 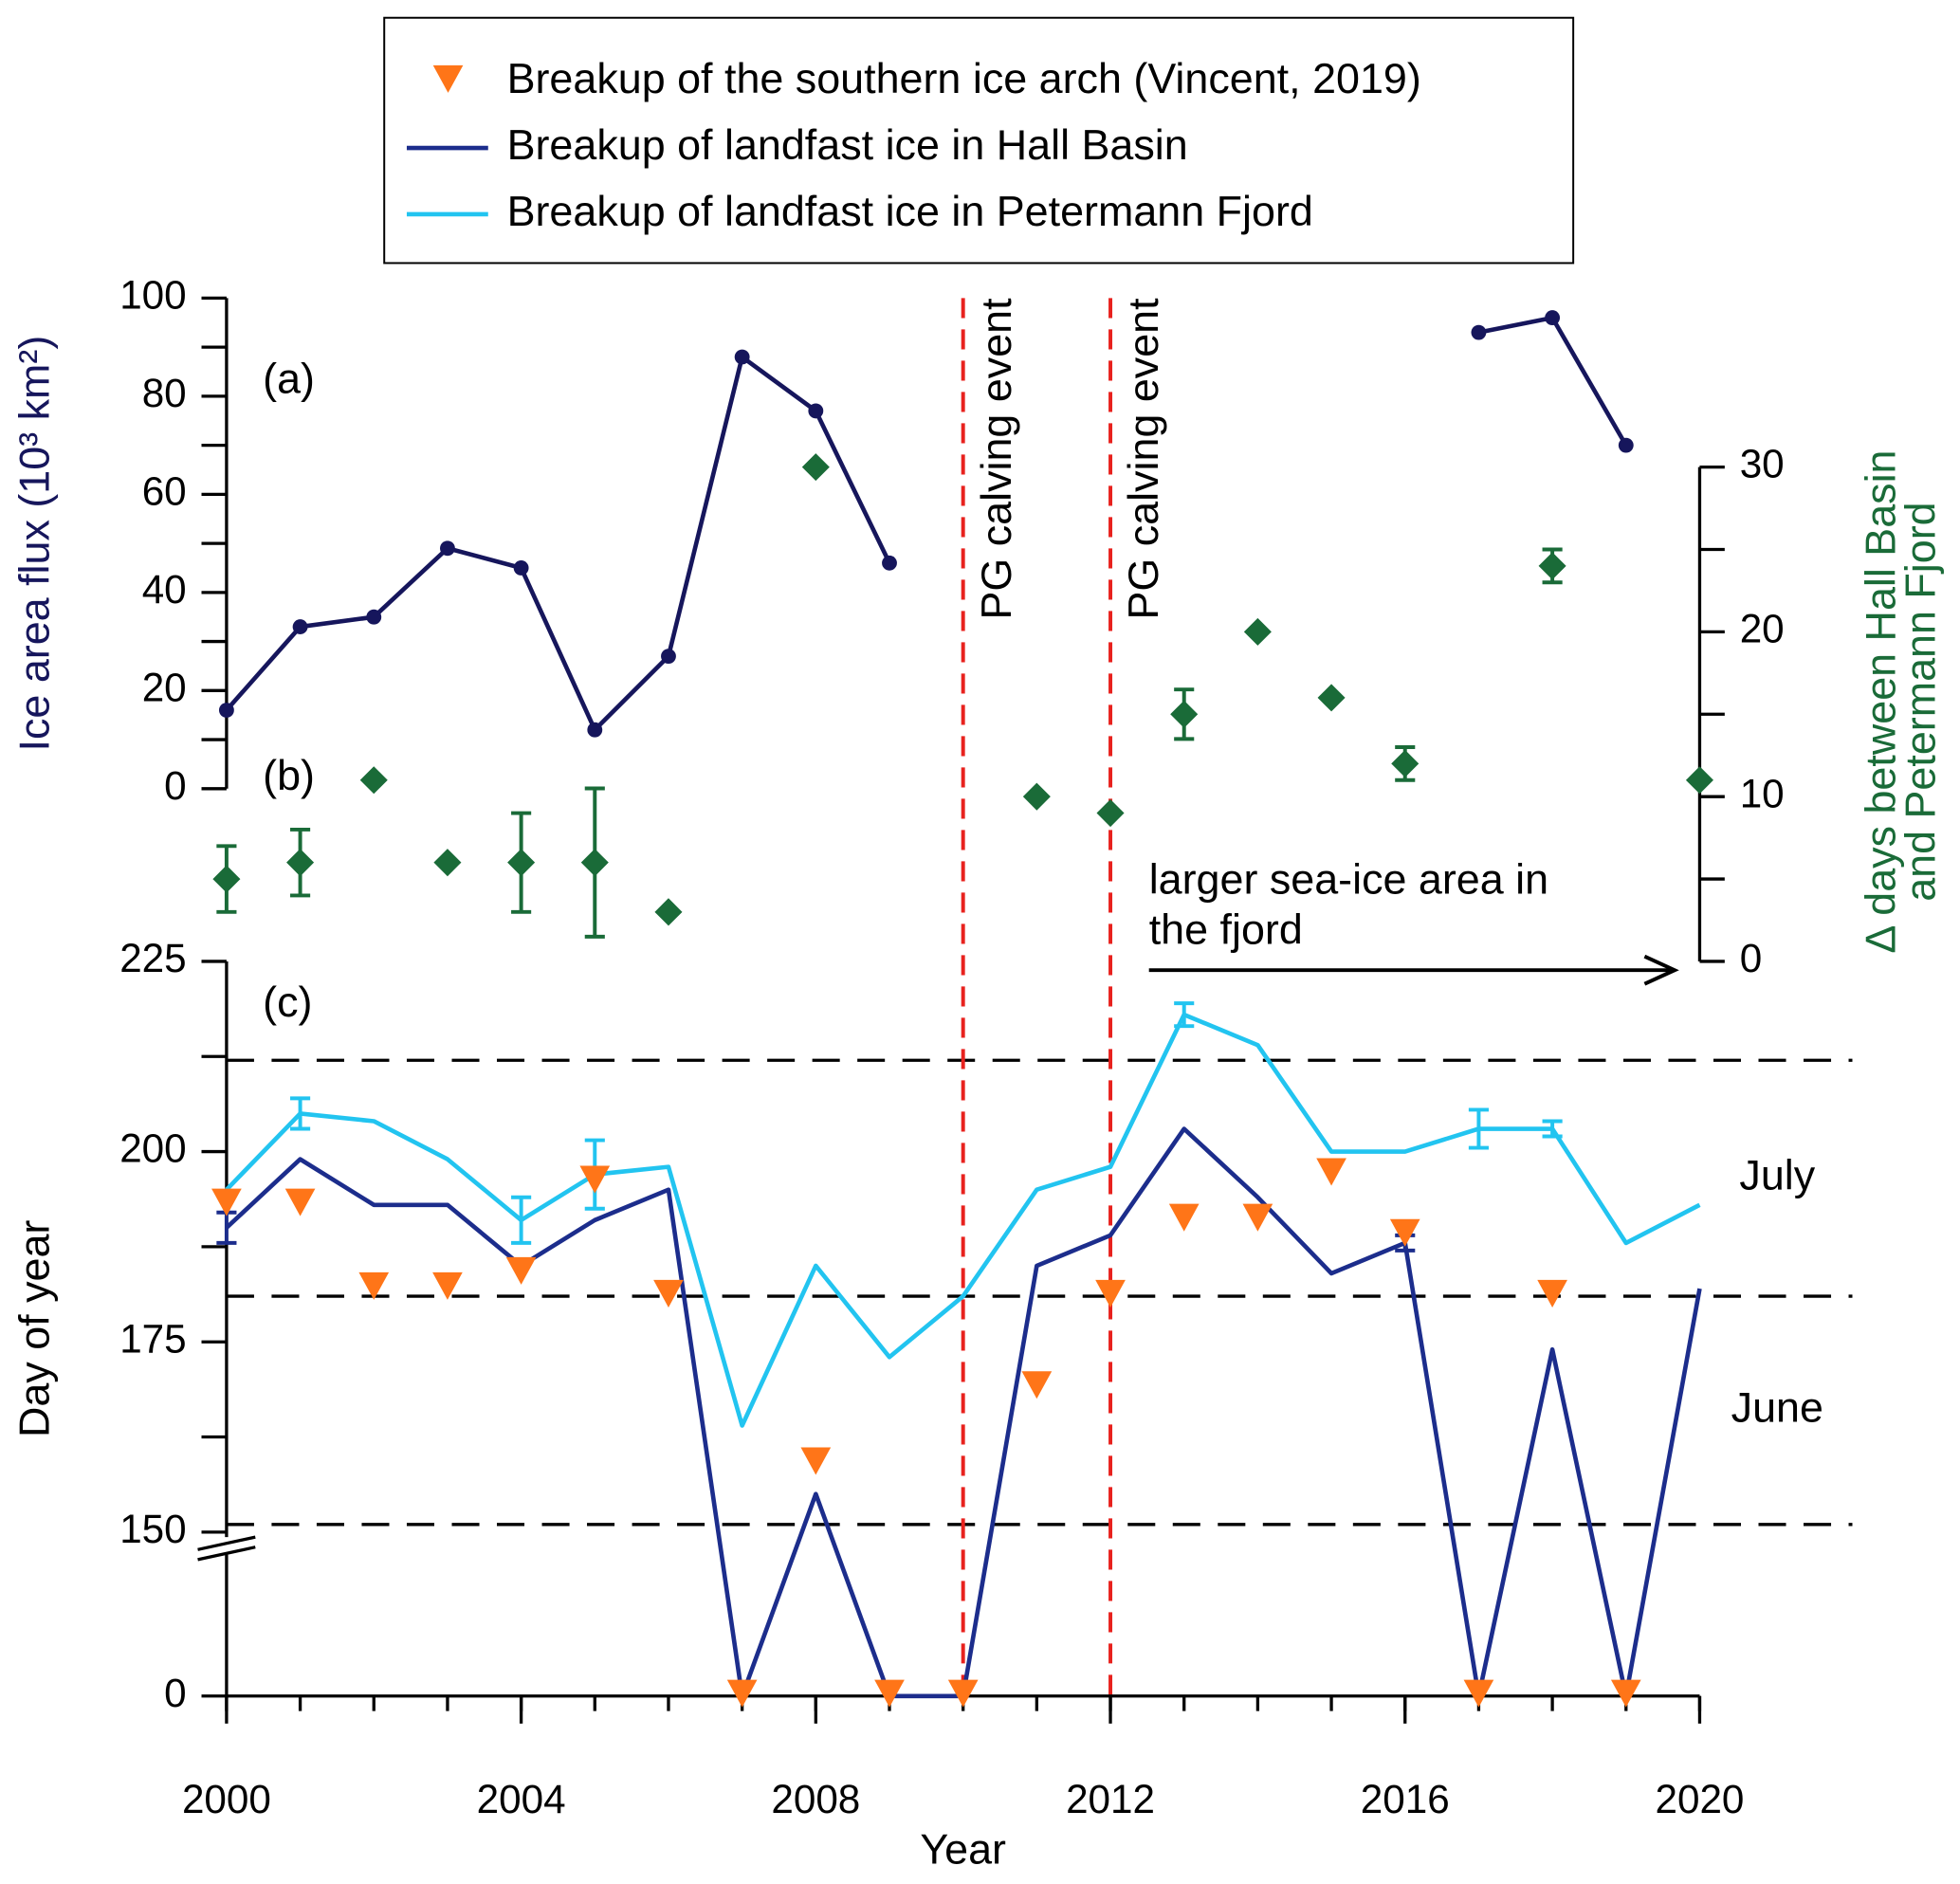 What do you see at coordinates (152, 1148) in the screenshot?
I see `y-tick-label: 200` at bounding box center [152, 1148].